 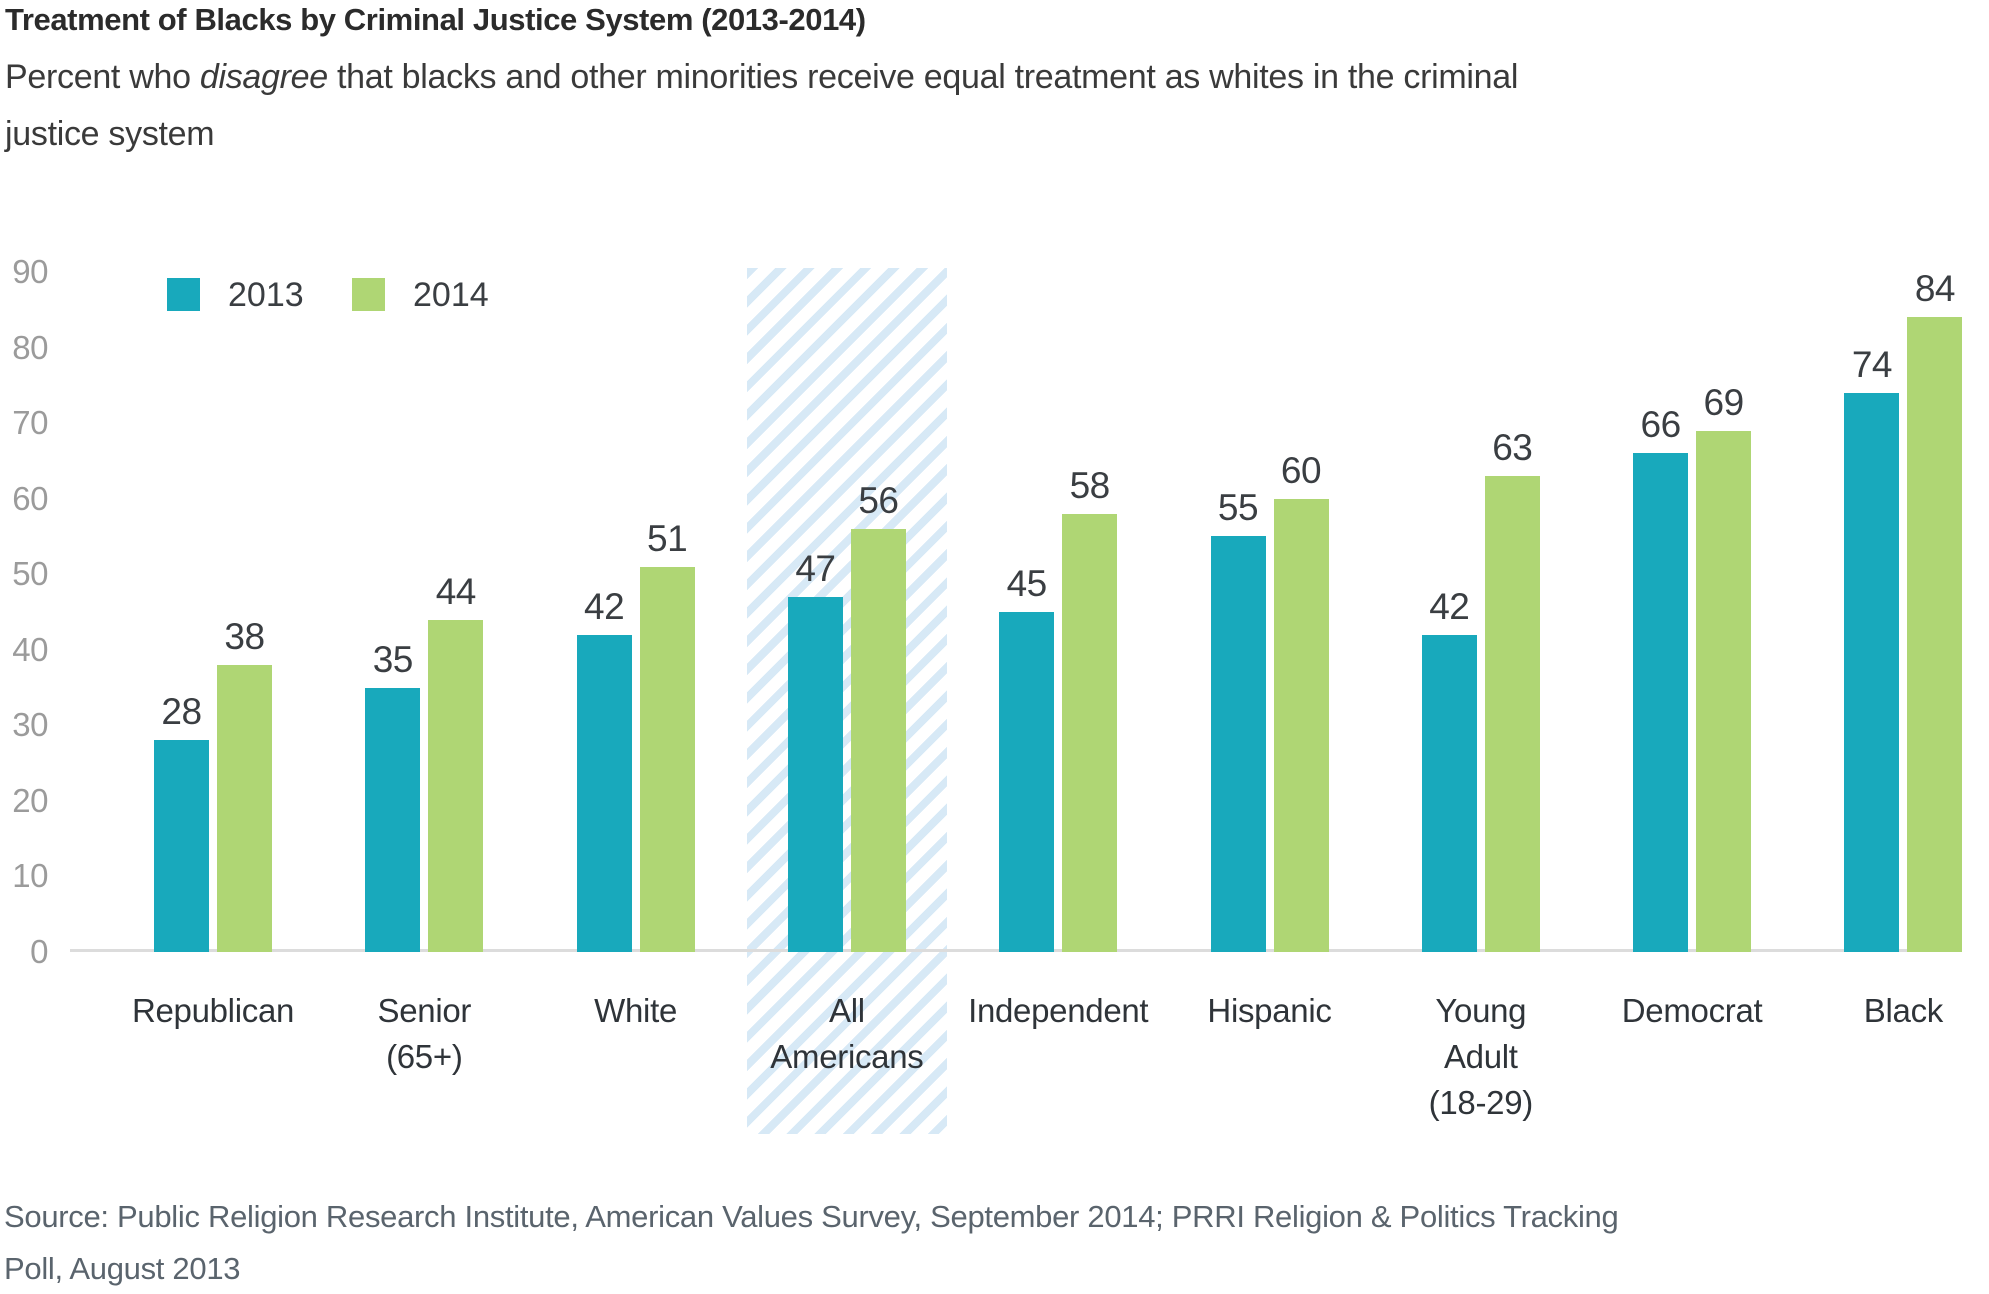 What do you see at coordinates (368, 294) in the screenshot?
I see `legend-swatch-2014` at bounding box center [368, 294].